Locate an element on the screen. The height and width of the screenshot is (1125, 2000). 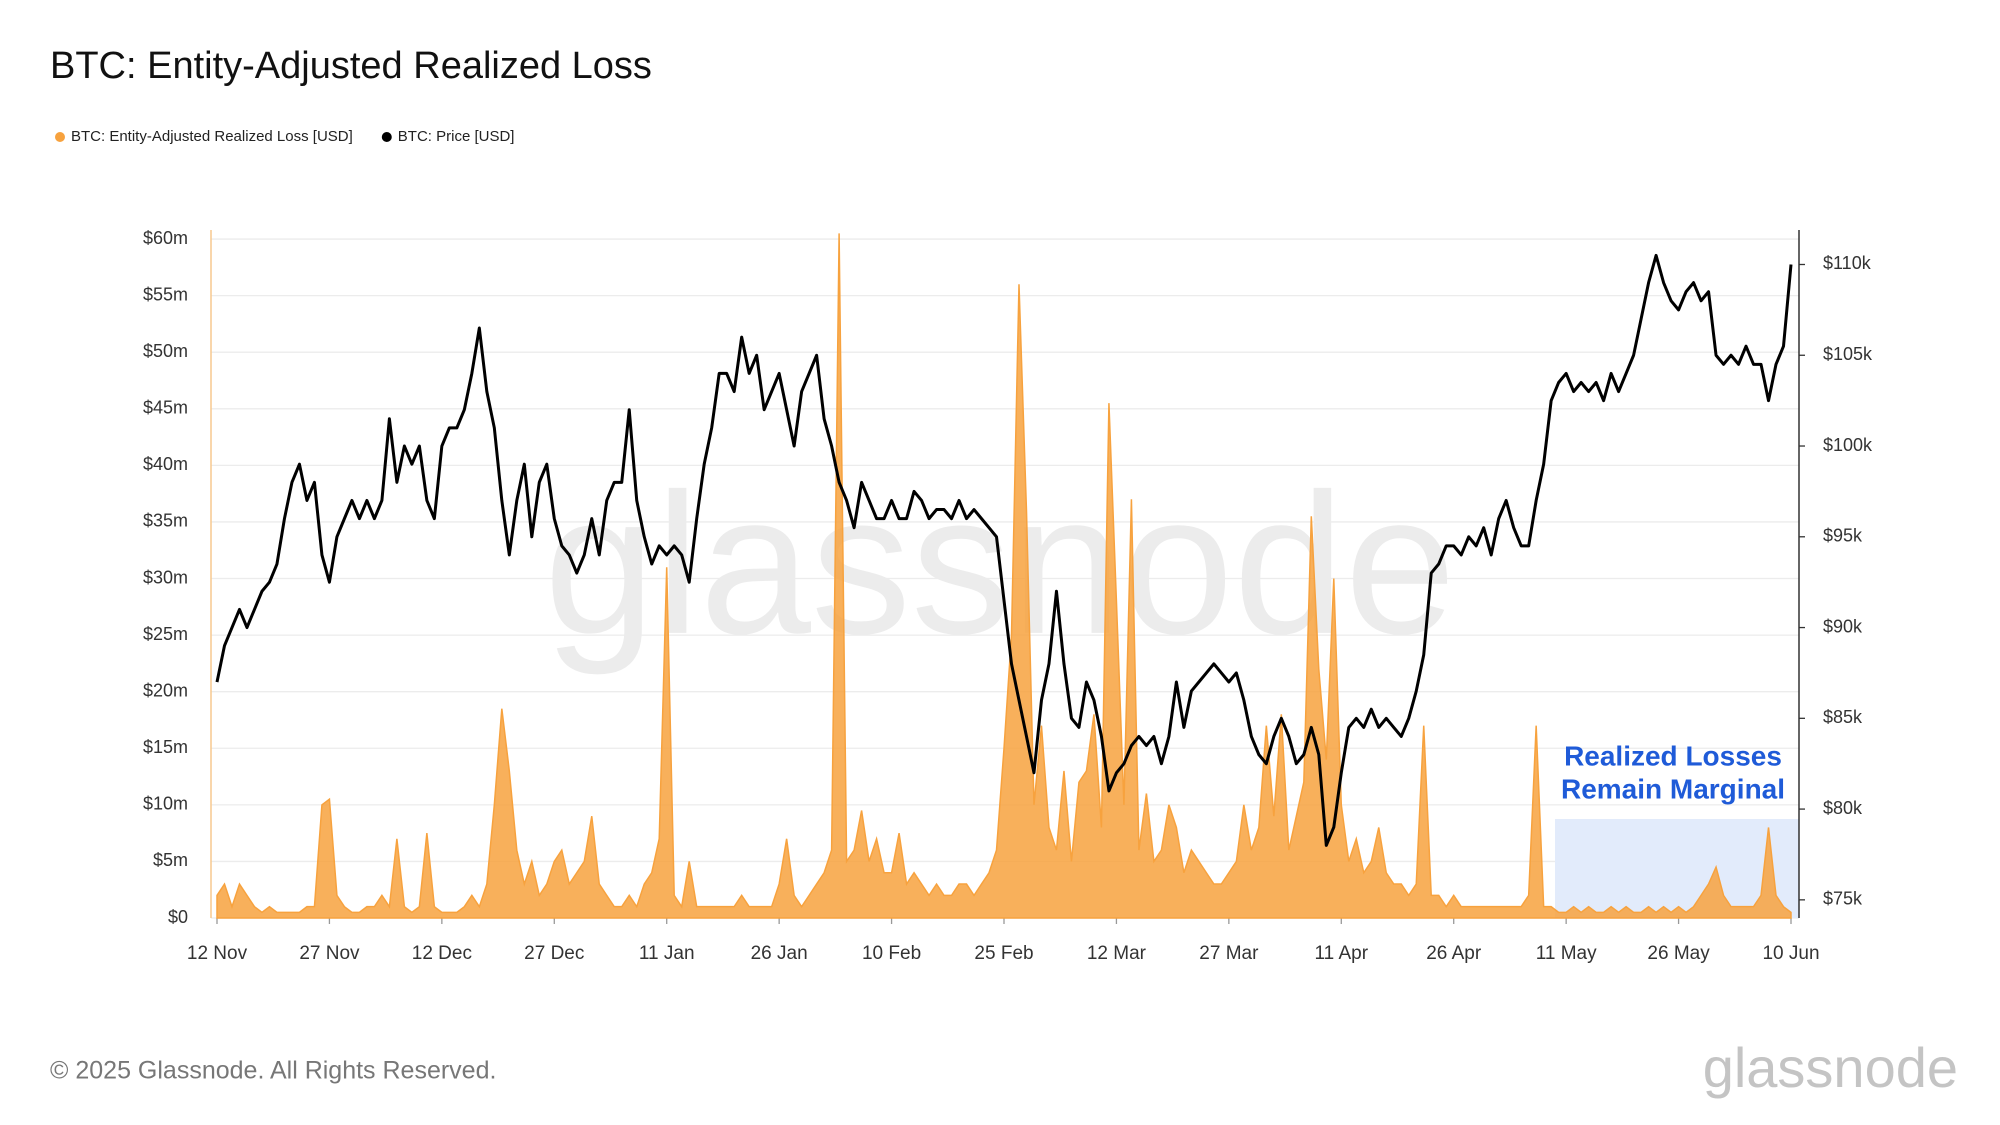
y-tick-label: $45m is located at coordinates (165, 408).